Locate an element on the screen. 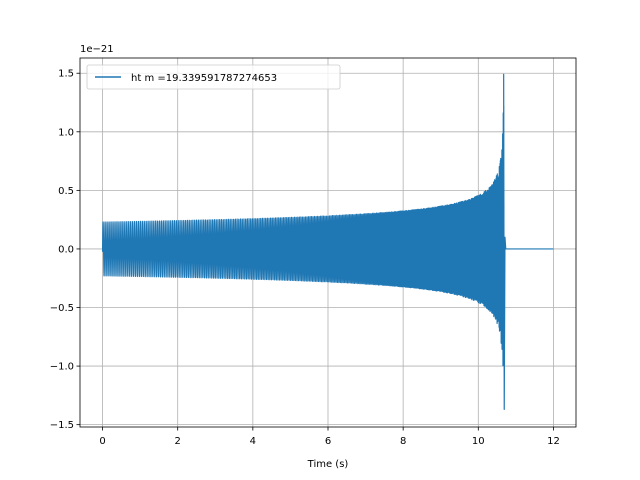 This screenshot has width=640, height=480. x-tick-label: 0 is located at coordinates (102, 441).